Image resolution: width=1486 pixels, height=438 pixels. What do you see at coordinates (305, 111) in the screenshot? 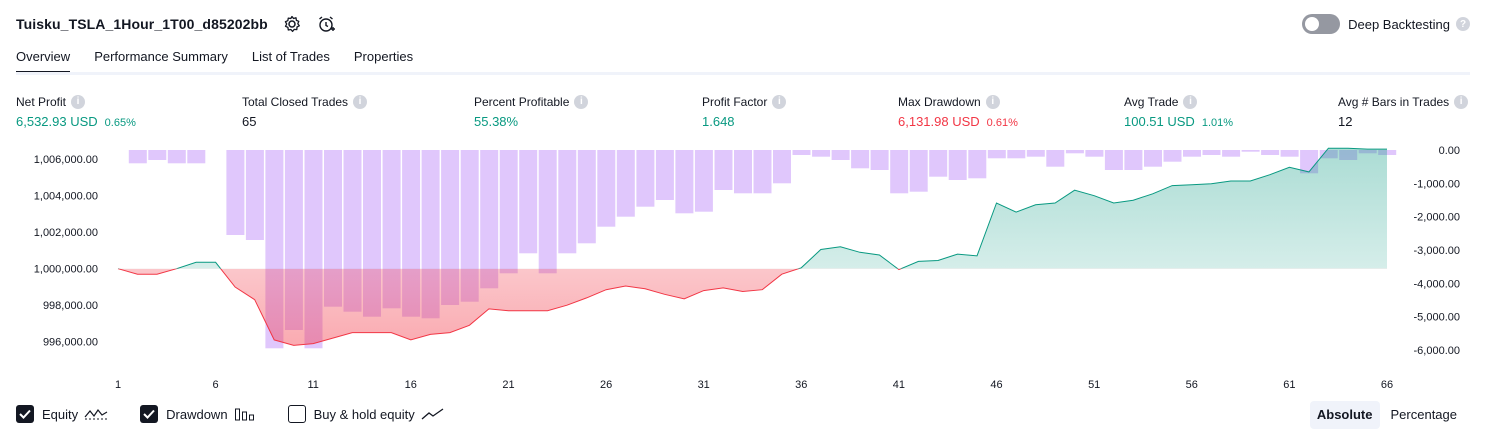
I see `metric-total-closed-trades: Total Closed Trades i 65` at bounding box center [305, 111].